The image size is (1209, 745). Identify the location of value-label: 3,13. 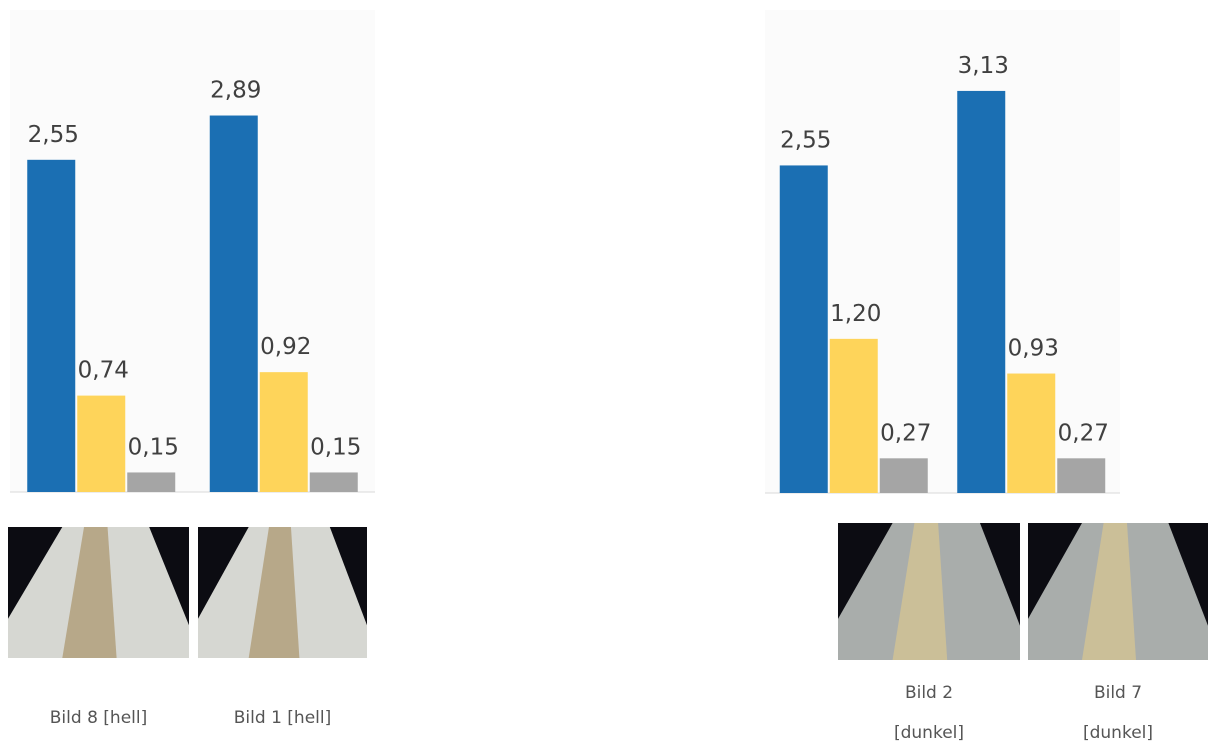
(983, 66).